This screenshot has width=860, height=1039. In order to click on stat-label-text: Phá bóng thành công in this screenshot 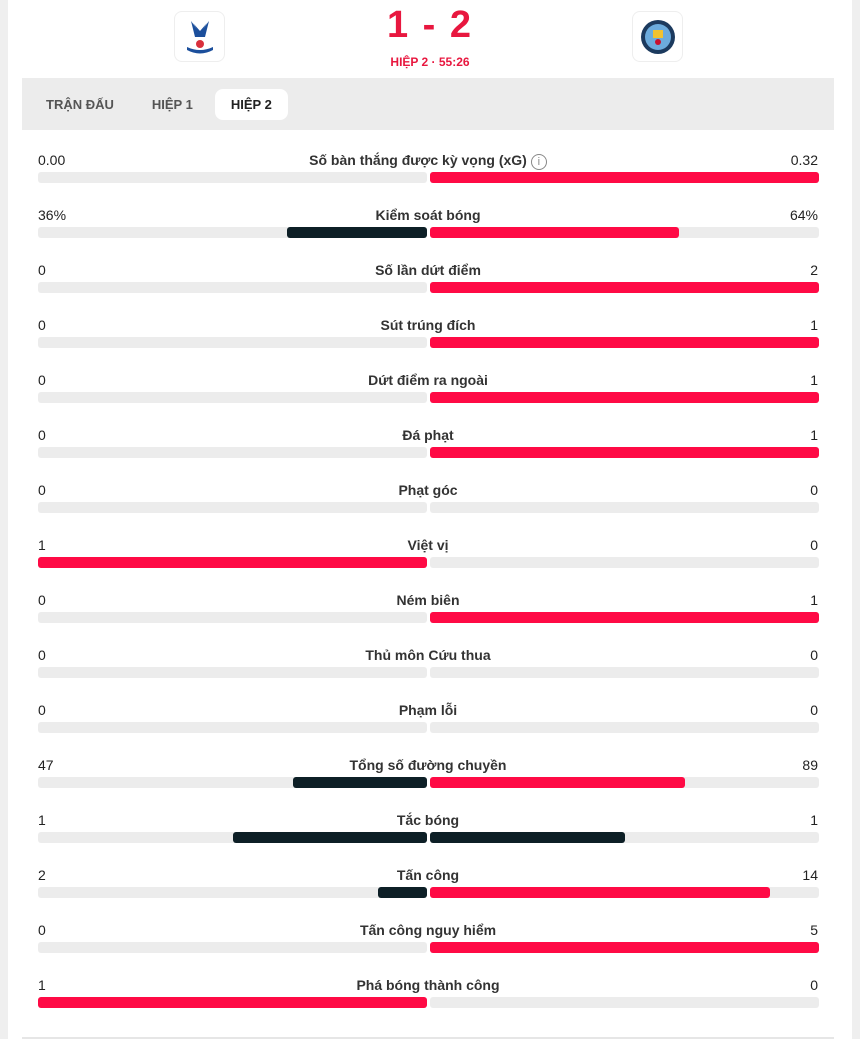, I will do `click(428, 985)`.